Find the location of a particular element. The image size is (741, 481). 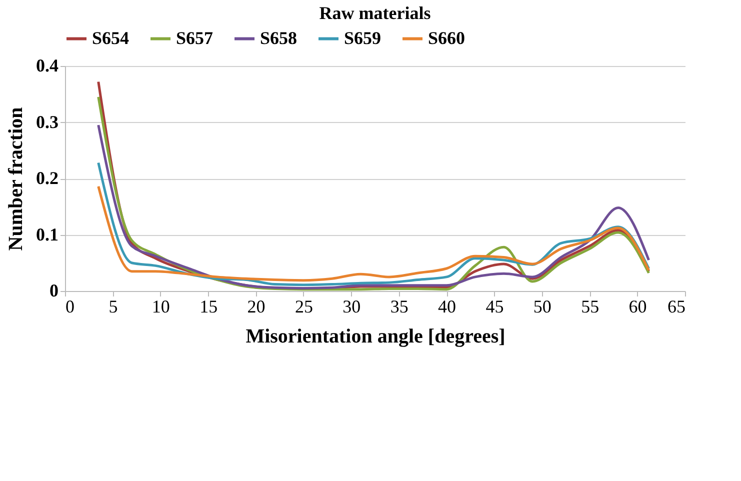

x-tick-label: 0 is located at coordinates (70, 306).